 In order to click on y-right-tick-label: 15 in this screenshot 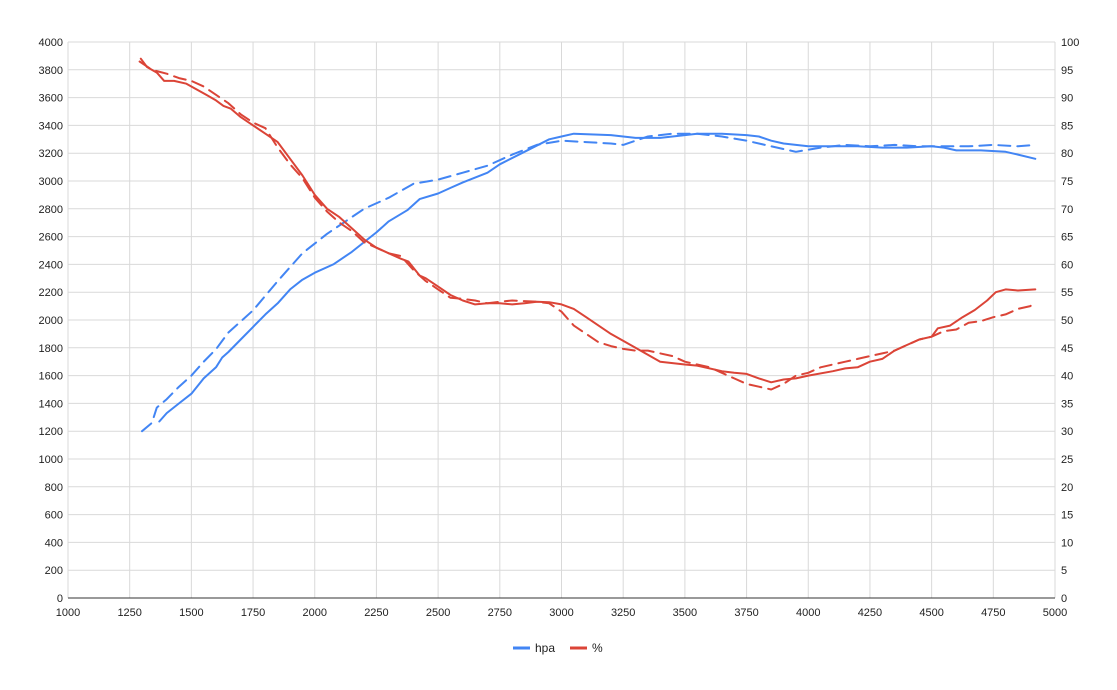, I will do `click(1067, 516)`.